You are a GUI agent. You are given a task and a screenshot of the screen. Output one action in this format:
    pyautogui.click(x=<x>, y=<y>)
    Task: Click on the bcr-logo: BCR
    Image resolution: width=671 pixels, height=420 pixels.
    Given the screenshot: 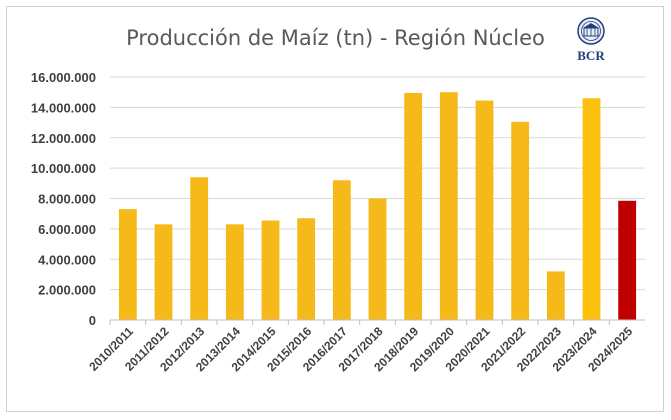 What is the action you would take?
    pyautogui.click(x=591, y=42)
    